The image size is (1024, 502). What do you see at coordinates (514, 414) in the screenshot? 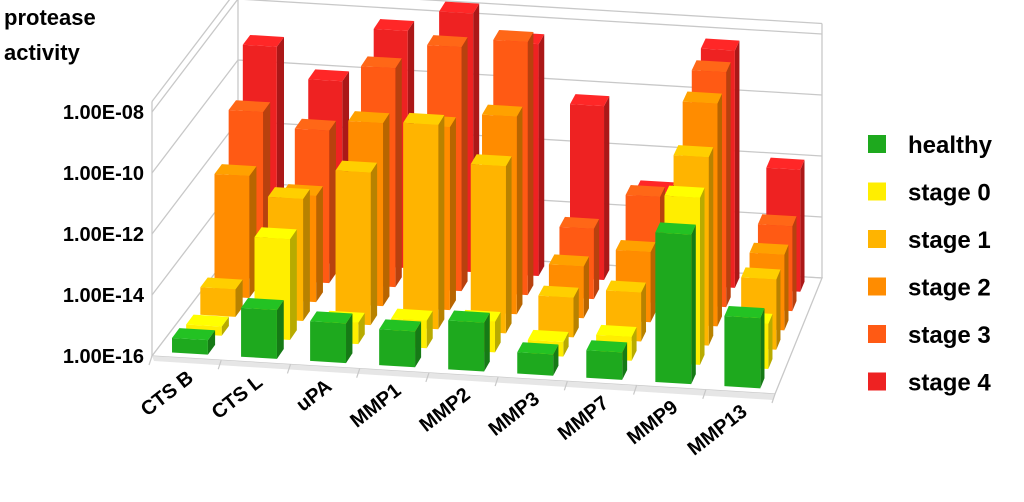
I see `category-label: MMP3` at bounding box center [514, 414].